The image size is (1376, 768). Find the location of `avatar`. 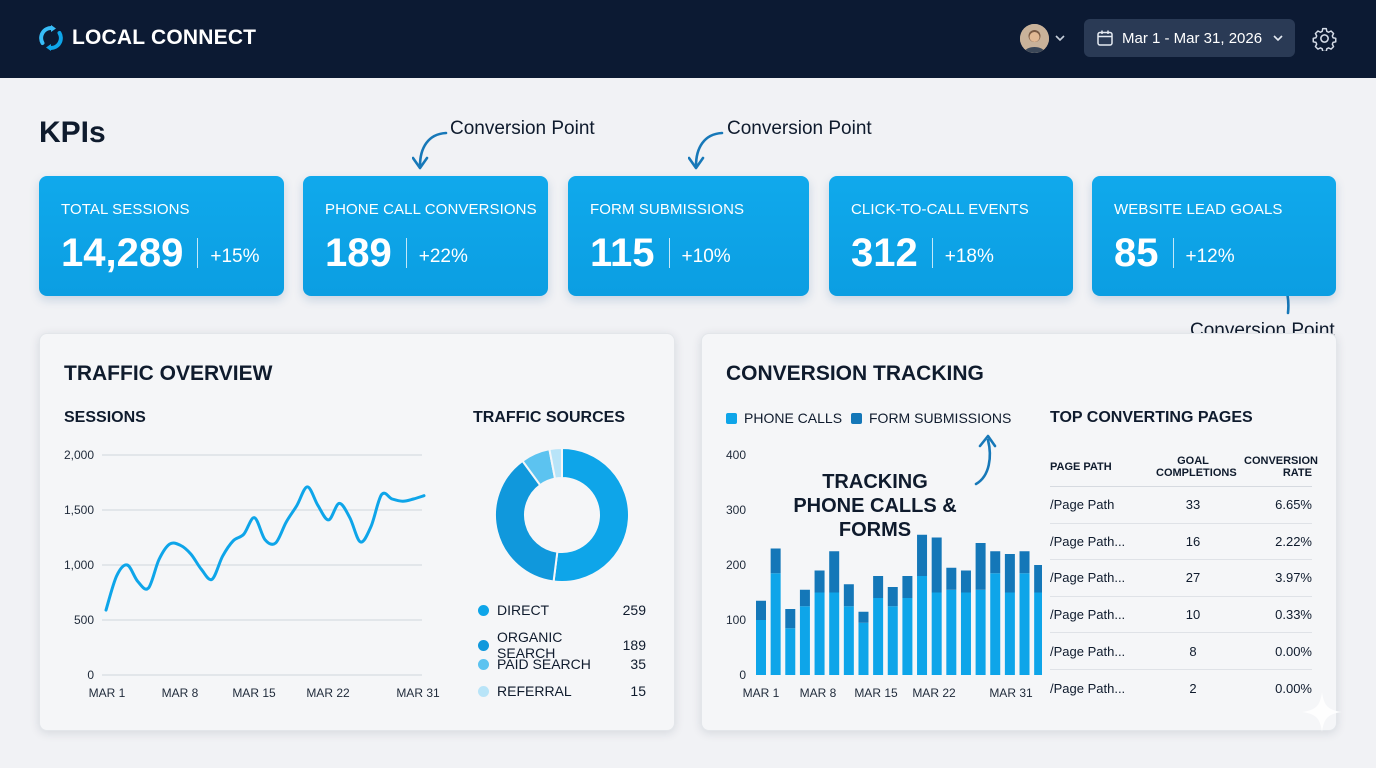

avatar is located at coordinates (1034, 38).